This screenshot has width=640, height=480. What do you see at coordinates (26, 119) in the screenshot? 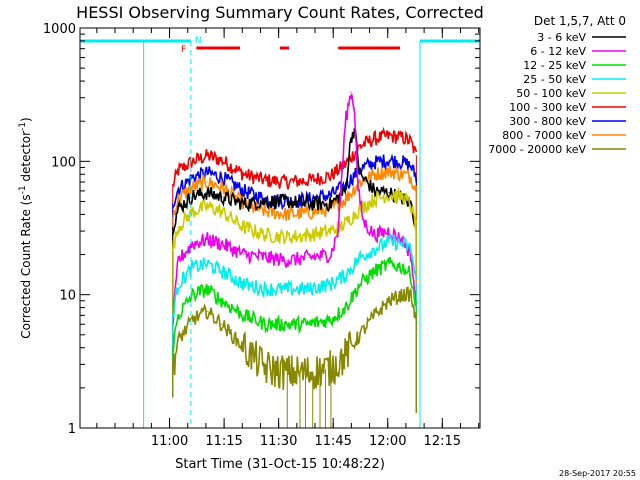
I see `y-axis-label-end: )` at bounding box center [26, 119].